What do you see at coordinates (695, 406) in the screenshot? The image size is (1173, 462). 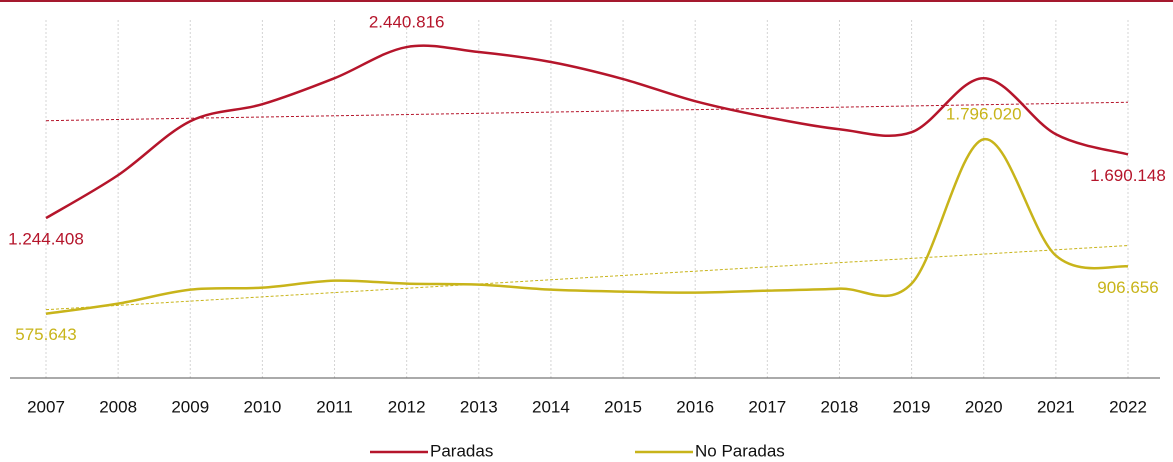 I see `x-tick-label: 2016` at bounding box center [695, 406].